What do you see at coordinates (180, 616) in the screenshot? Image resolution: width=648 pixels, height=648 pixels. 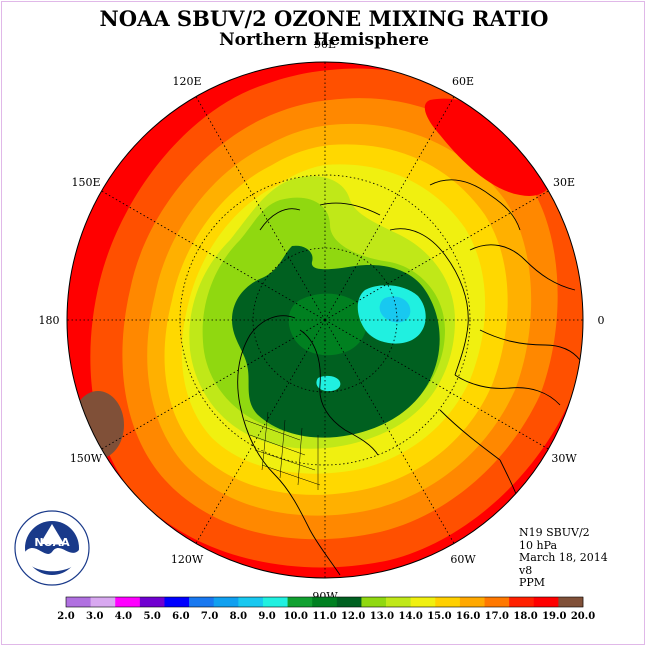 I see `colorbar-tick-label: 6.0` at bounding box center [180, 616].